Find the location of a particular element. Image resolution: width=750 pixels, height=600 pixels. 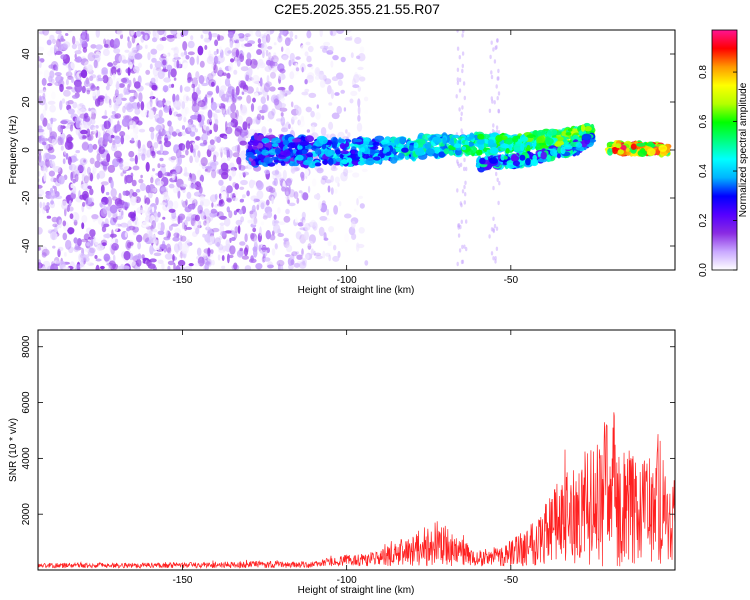

colorbar-tick-label: 0.0 is located at coordinates (703, 270).